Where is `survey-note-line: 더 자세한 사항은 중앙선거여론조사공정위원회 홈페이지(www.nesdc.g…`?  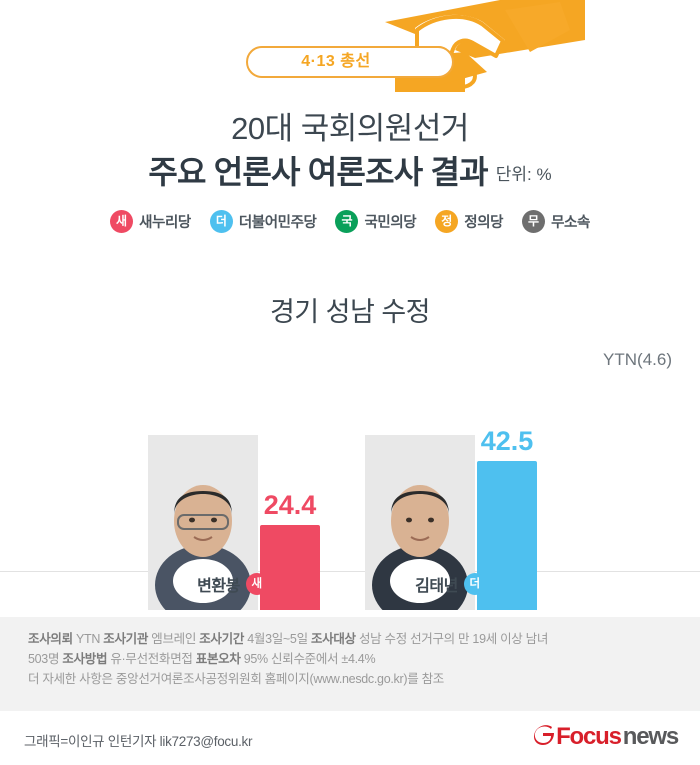
survey-note-line: 더 자세한 사항은 중앙선거여론조사공정위원회 홈페이지(www.nesdc.g… is located at coordinates (350, 679).